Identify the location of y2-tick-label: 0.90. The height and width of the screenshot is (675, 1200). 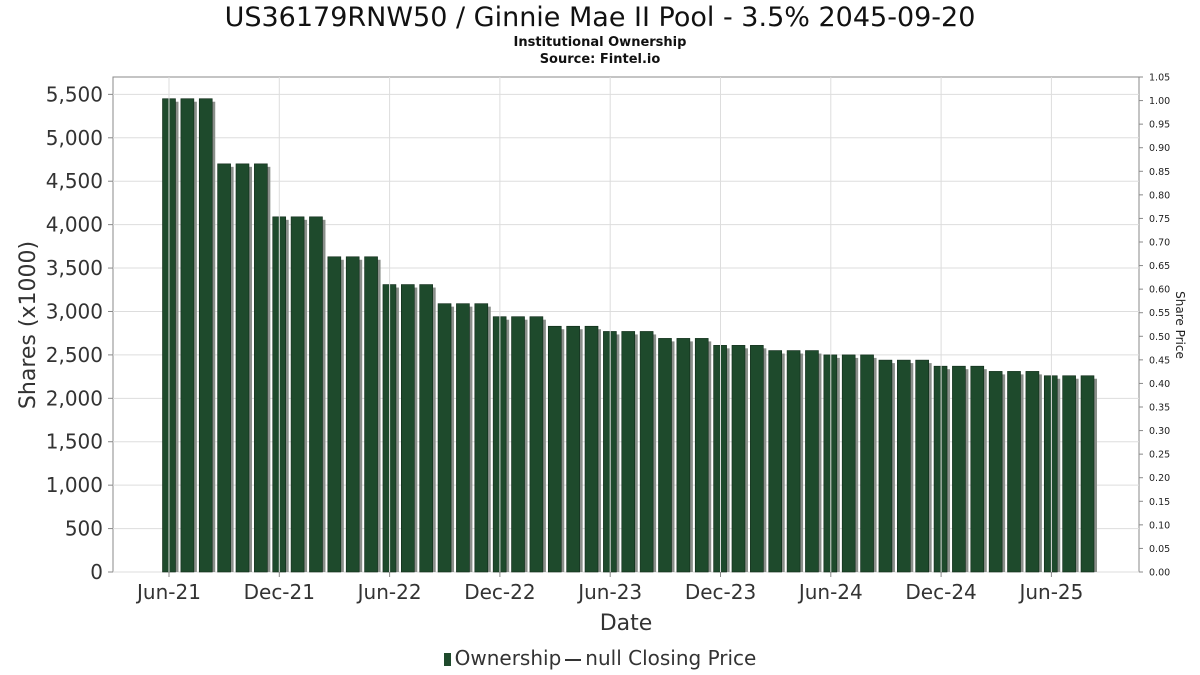
(1159, 148).